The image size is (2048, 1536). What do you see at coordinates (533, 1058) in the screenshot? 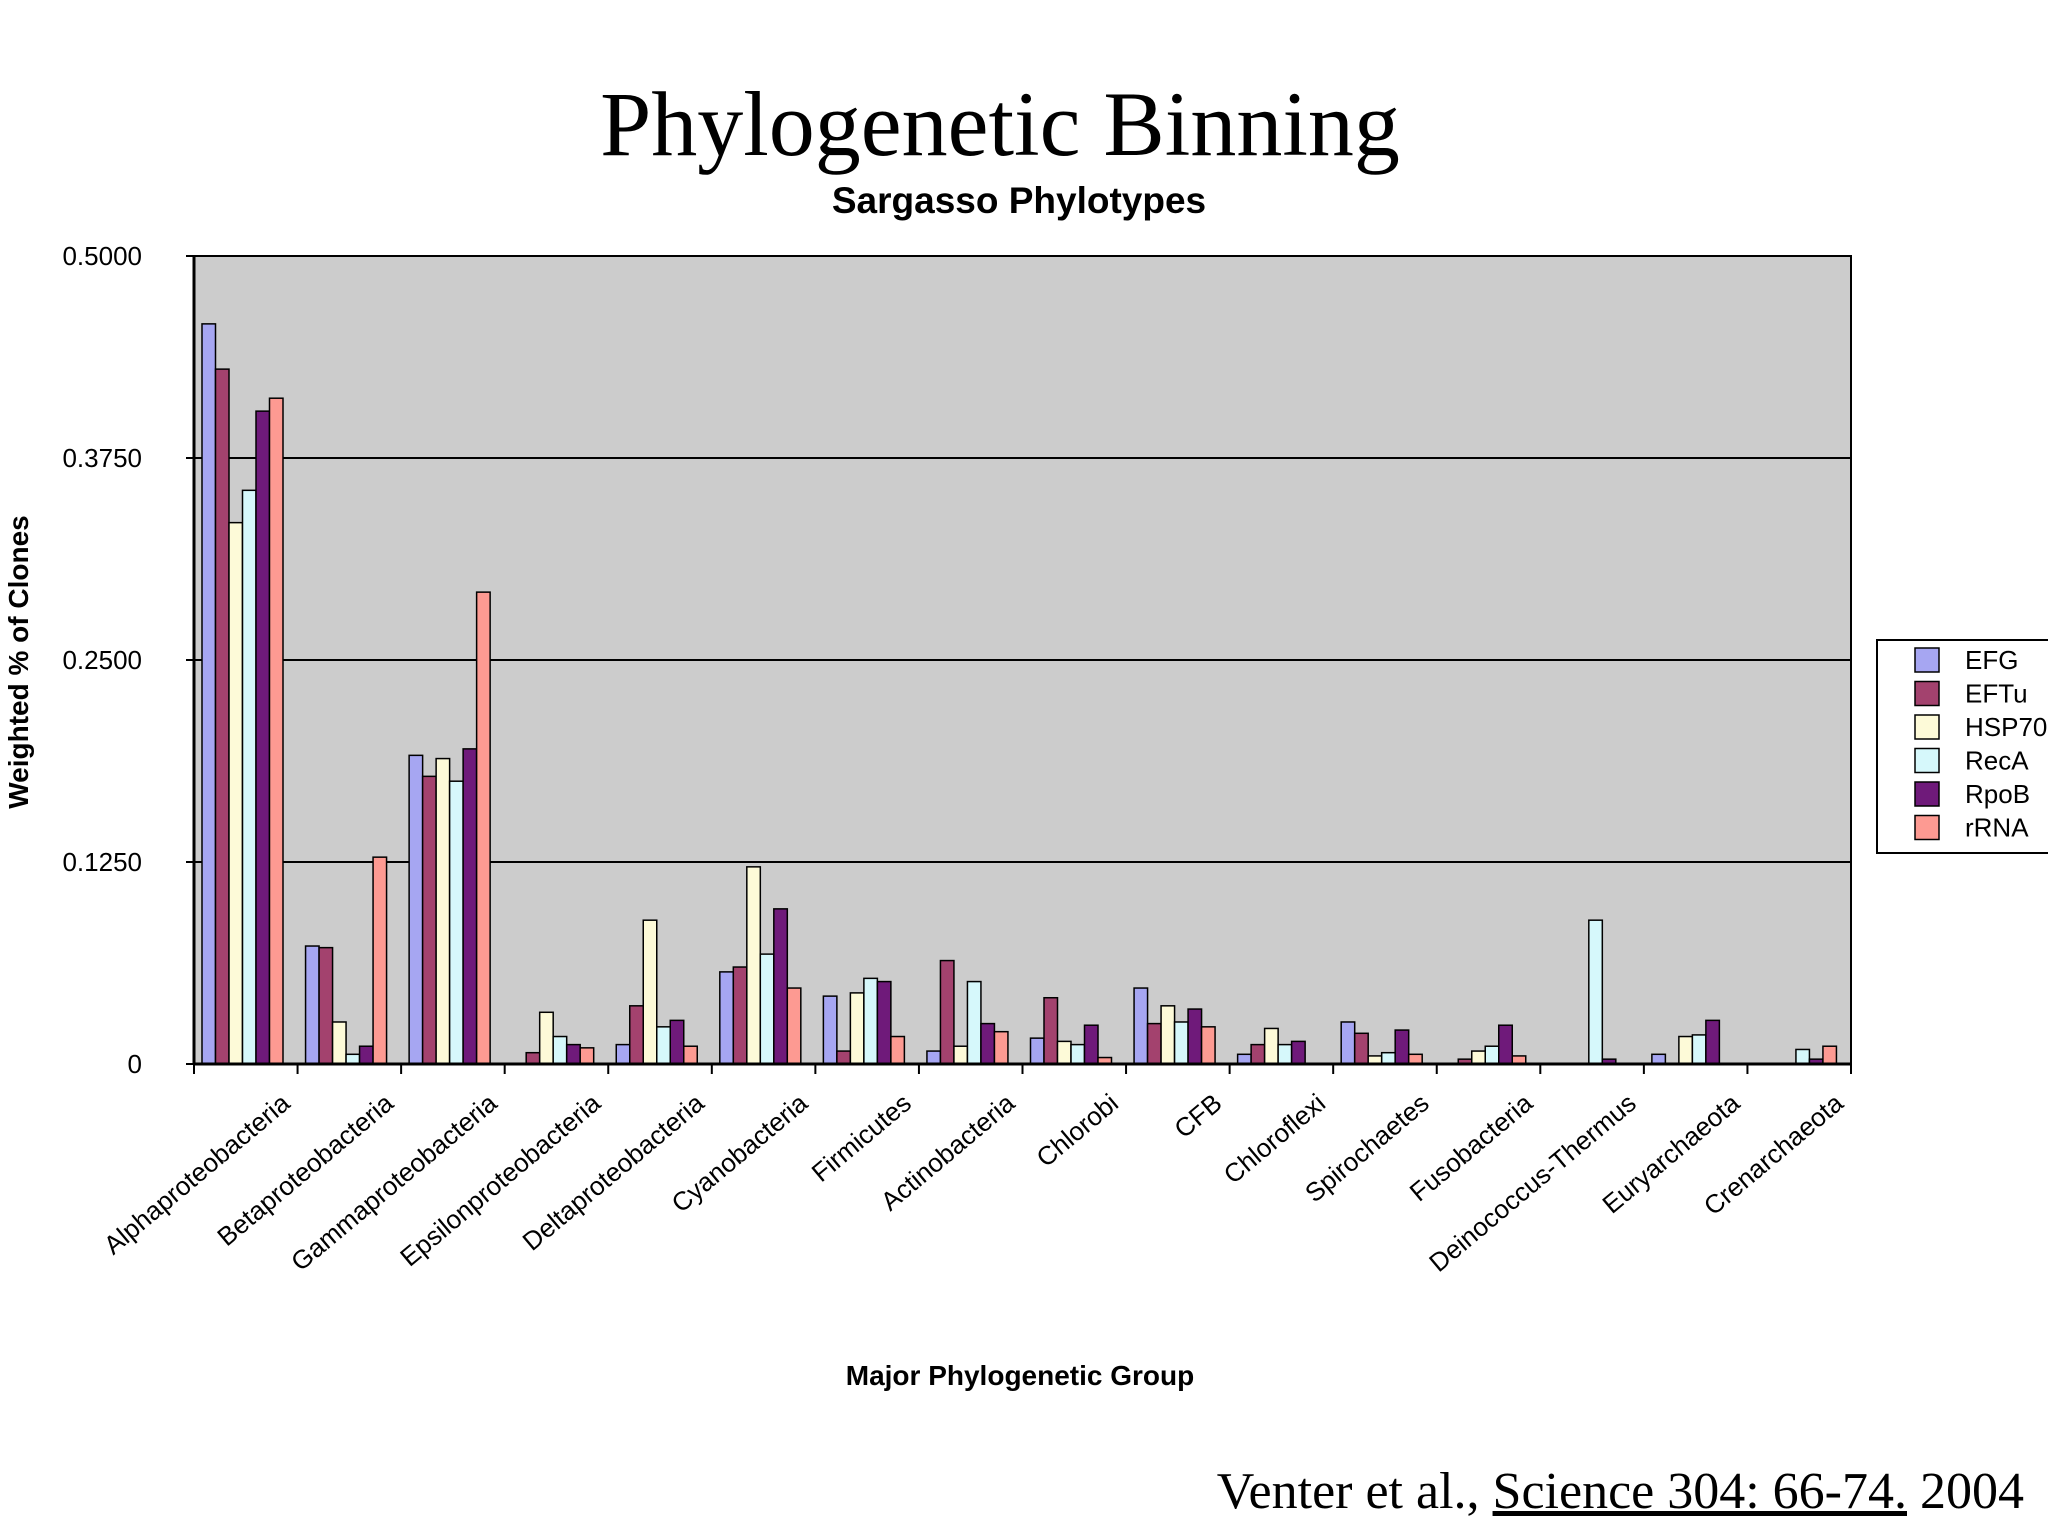
I see `bar-eftu-epsilonproteobacteria` at bounding box center [533, 1058].